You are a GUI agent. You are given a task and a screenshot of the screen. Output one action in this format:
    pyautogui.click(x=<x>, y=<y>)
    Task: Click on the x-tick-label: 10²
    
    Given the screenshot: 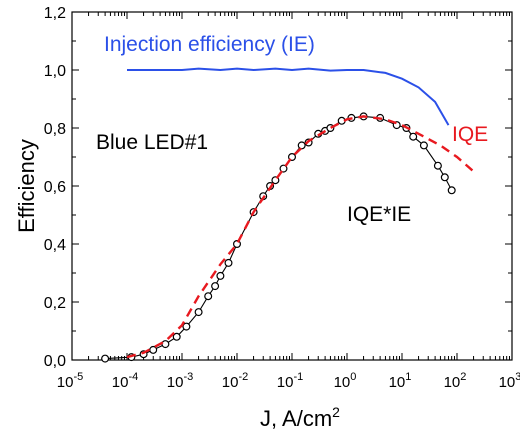 What is the action you would take?
    pyautogui.click(x=455, y=381)
    